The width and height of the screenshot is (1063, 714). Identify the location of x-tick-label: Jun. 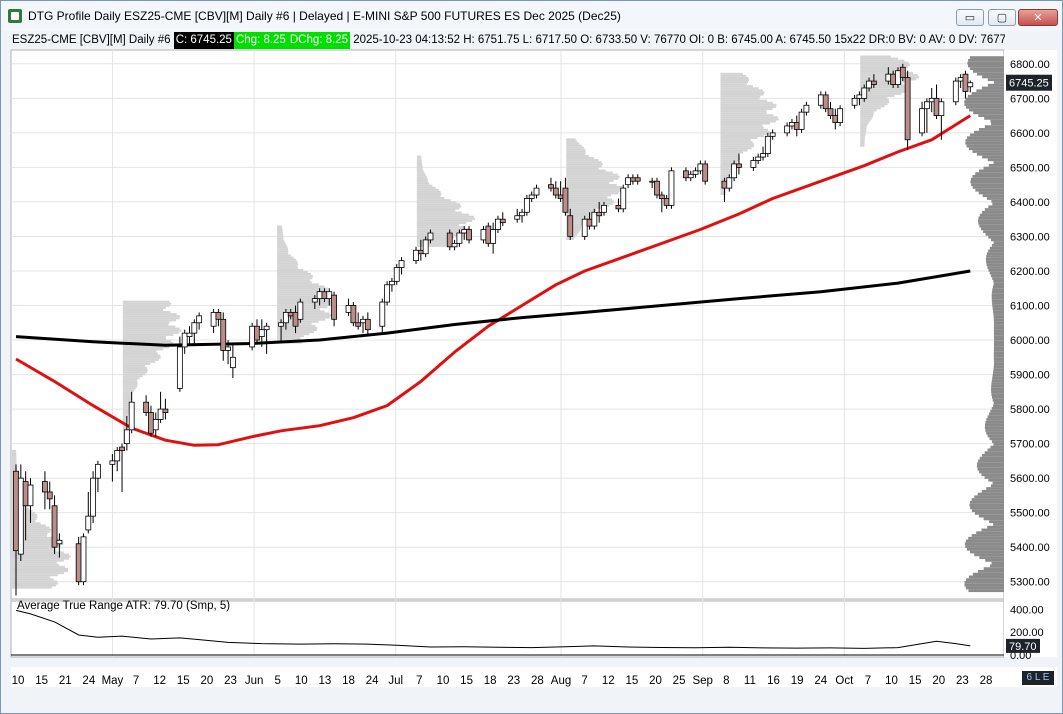
(254, 681).